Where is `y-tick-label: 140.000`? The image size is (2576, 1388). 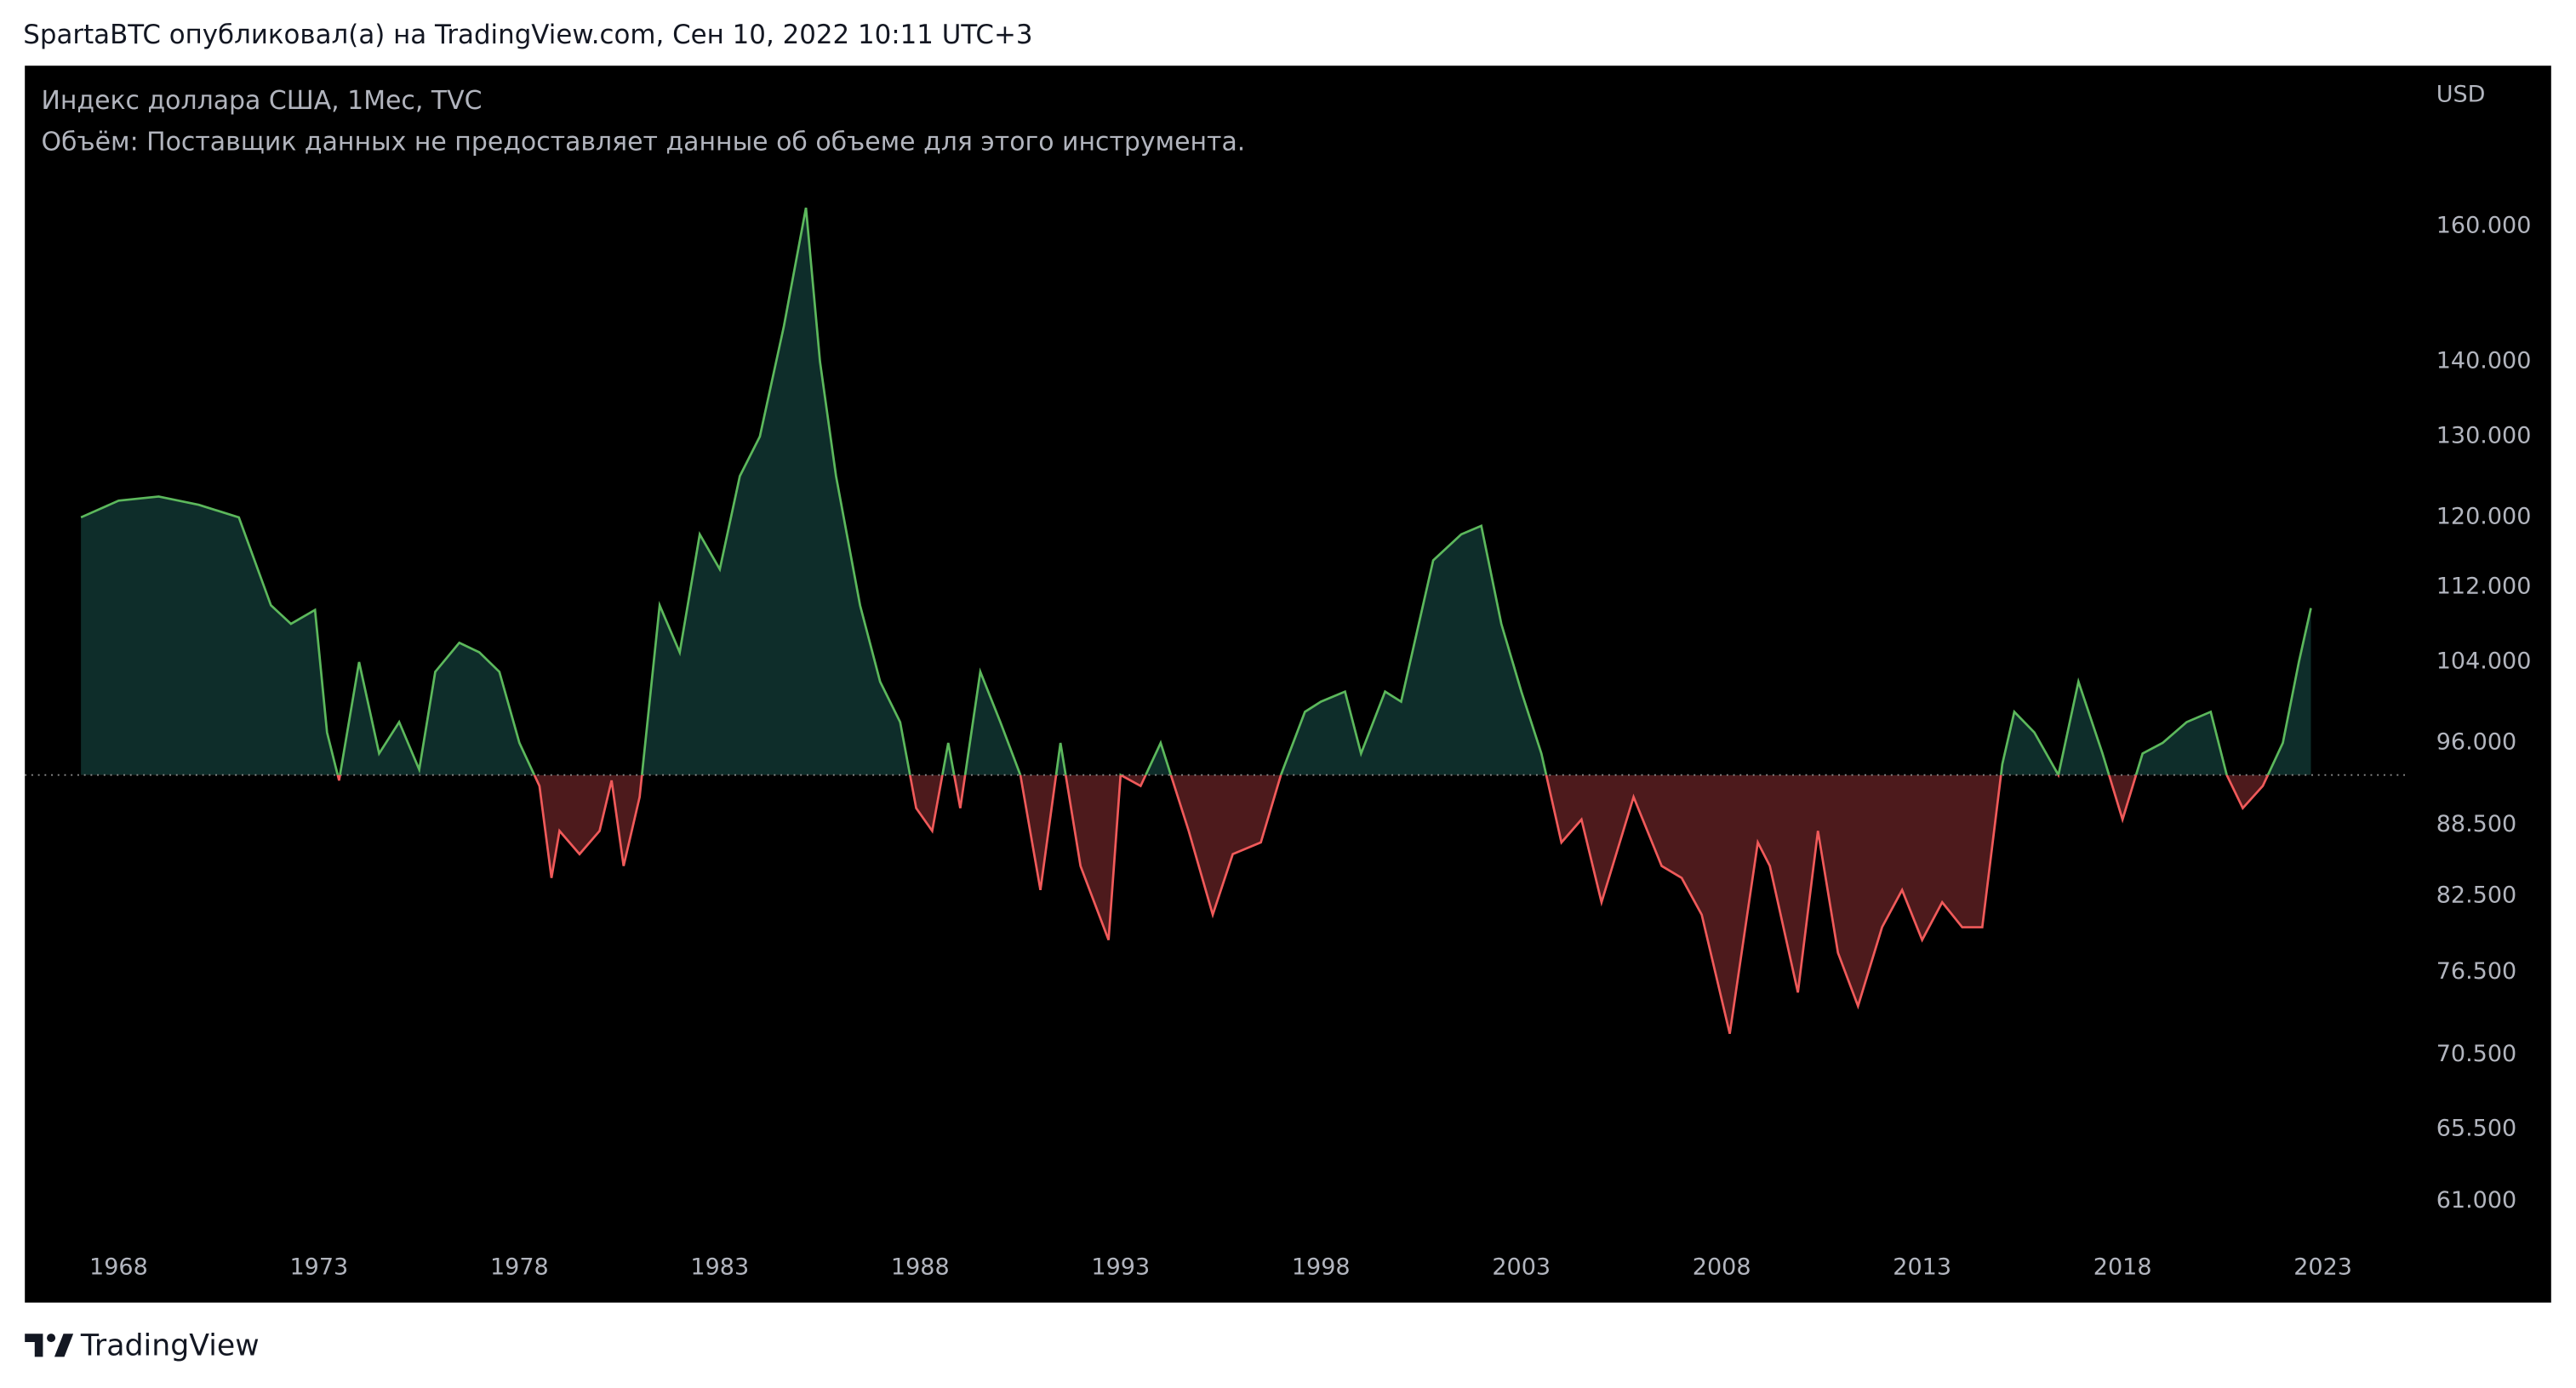 y-tick-label: 140.000 is located at coordinates (2484, 361).